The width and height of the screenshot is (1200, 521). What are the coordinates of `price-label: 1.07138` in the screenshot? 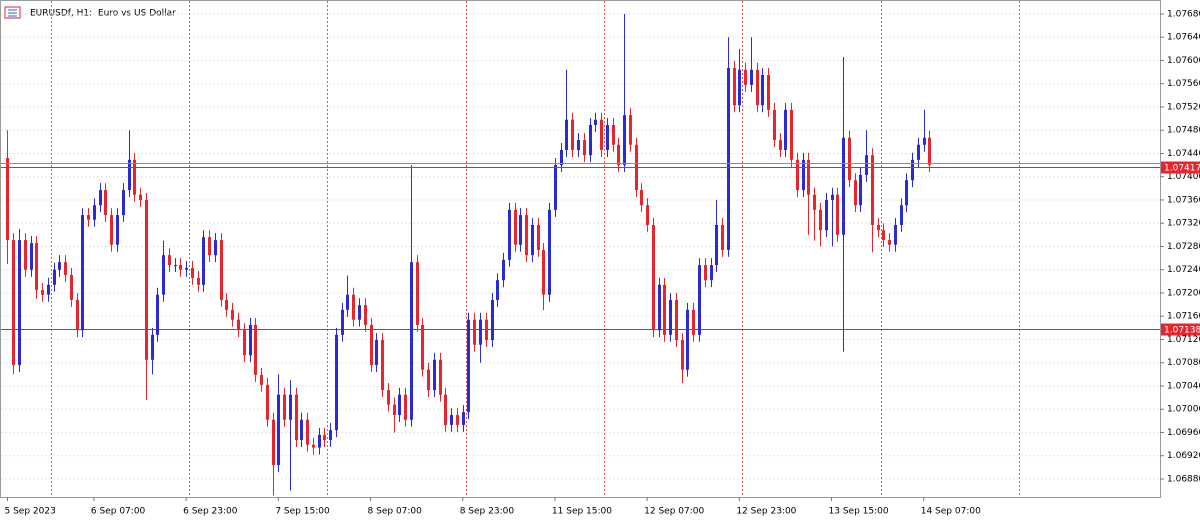 It's located at (1182, 331).